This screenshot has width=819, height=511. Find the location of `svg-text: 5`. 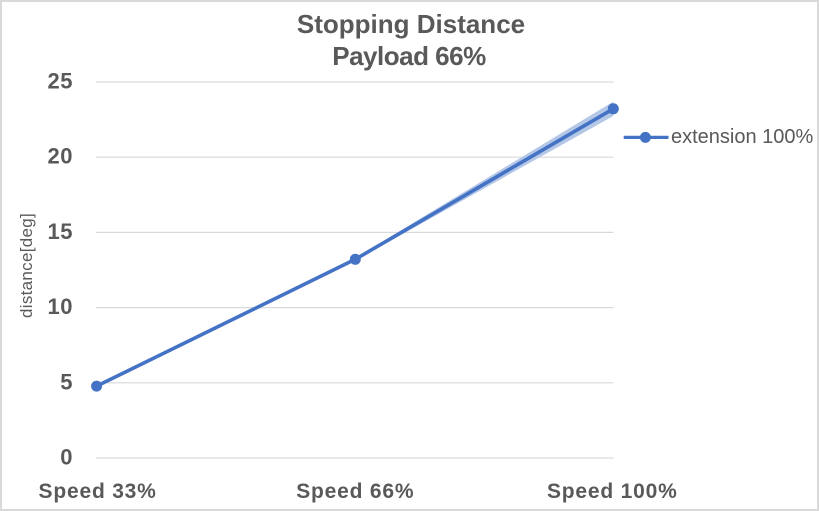

svg-text: 5 is located at coordinates (66, 381).